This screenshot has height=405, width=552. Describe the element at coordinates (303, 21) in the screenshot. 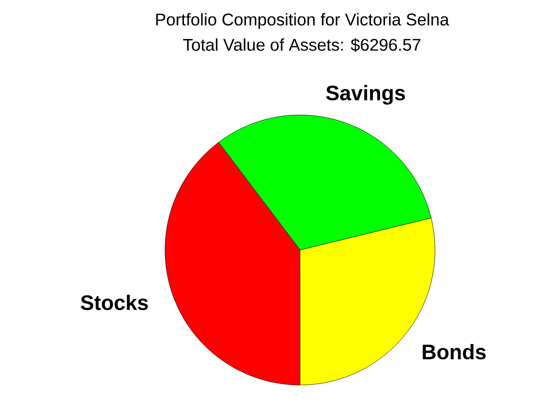

I see `chart-title: Portfolio Composition for Victoria Selna` at that location.